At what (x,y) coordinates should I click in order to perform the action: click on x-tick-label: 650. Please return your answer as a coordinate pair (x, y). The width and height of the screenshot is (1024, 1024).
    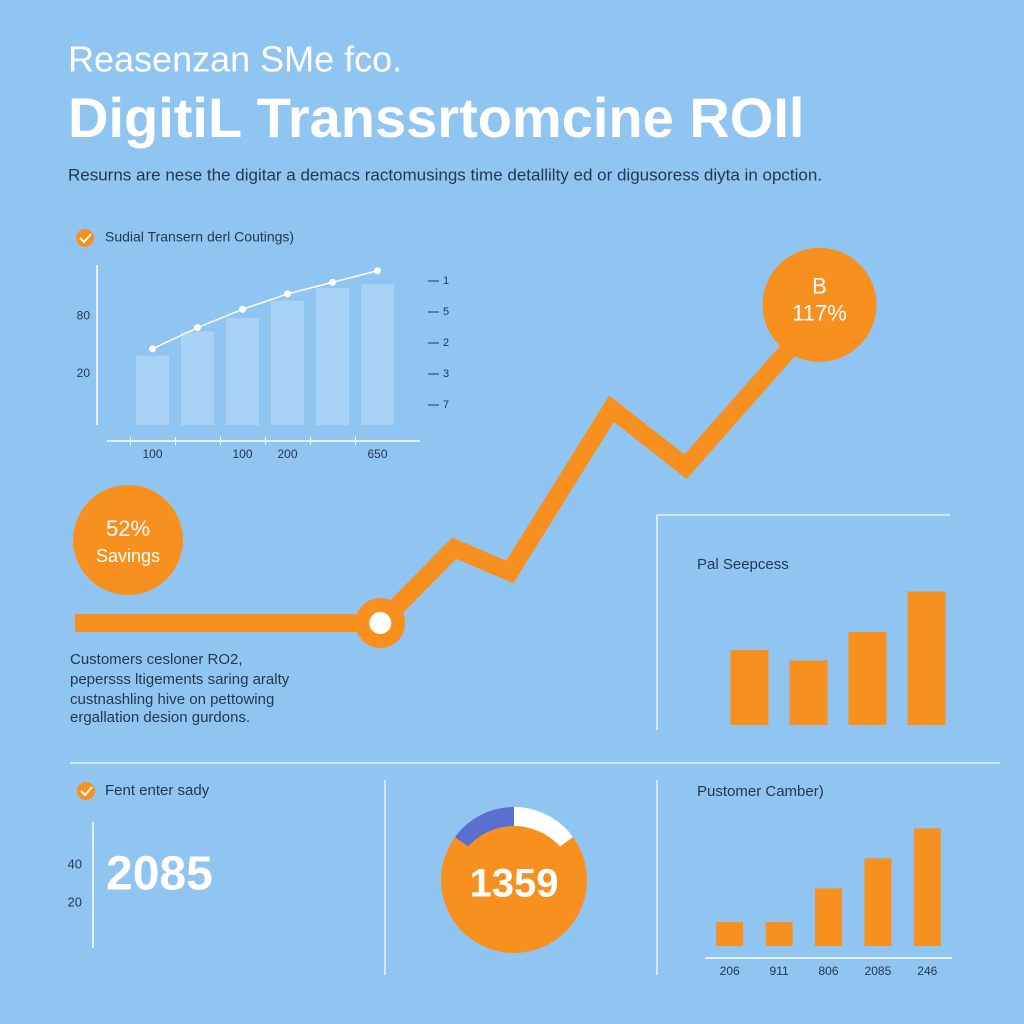
    Looking at the image, I should click on (377, 454).